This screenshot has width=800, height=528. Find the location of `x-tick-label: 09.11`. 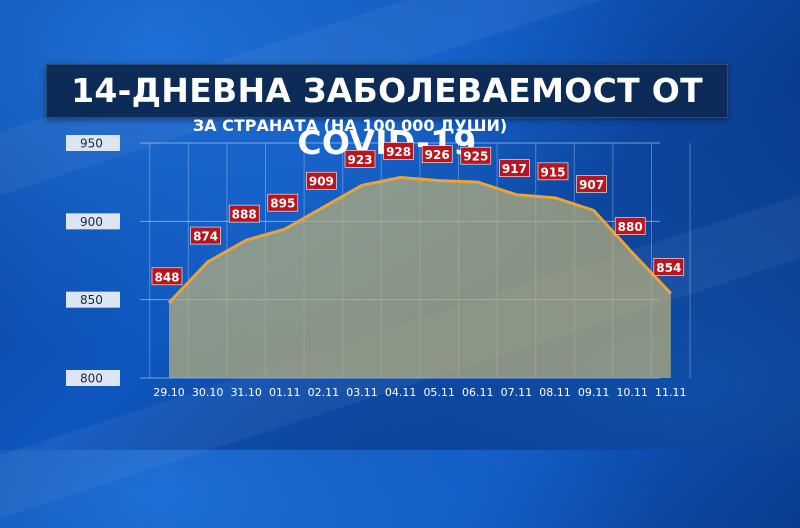

x-tick-label: 09.11 is located at coordinates (594, 392).